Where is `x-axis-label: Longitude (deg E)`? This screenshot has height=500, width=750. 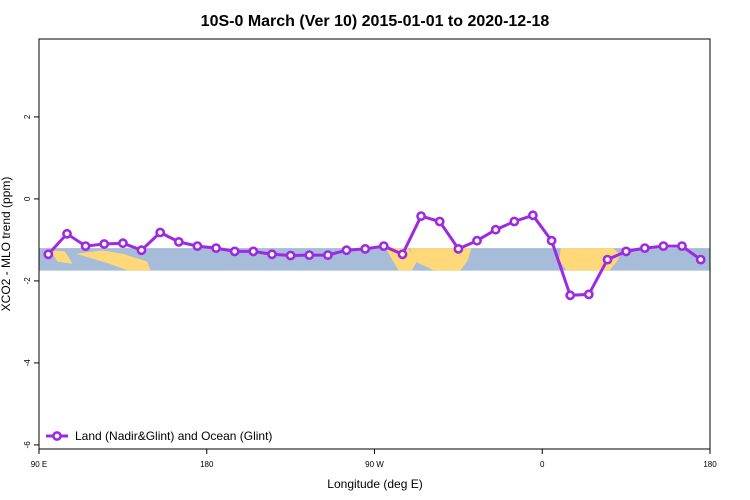 x-axis-label: Longitude (deg E) is located at coordinates (374, 484).